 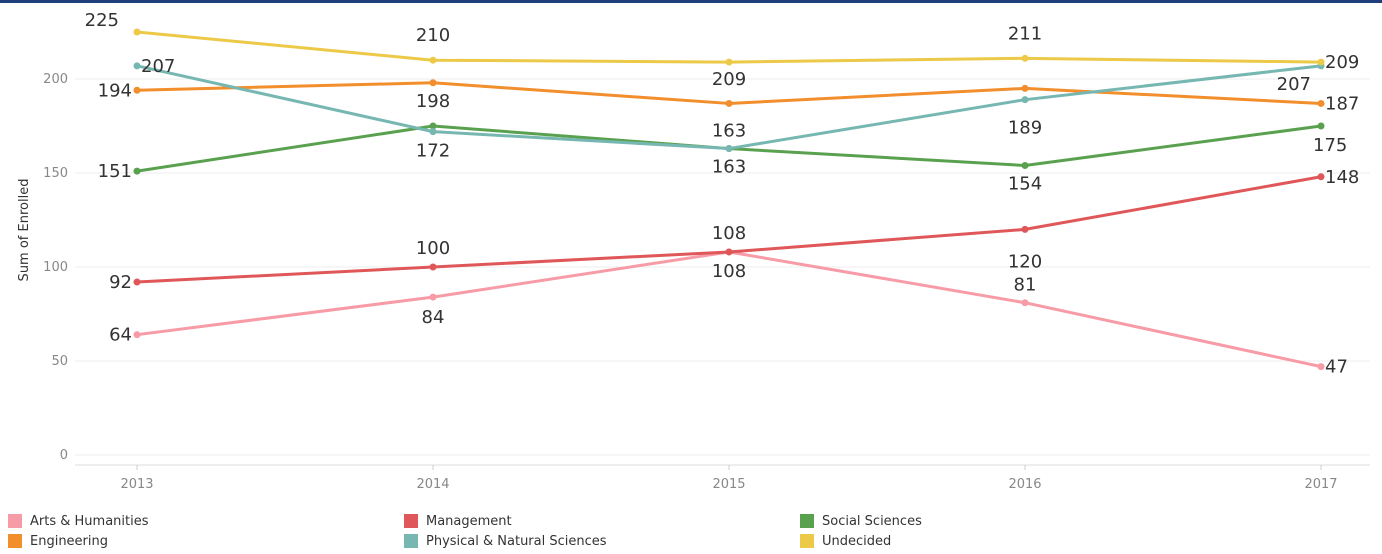 I want to click on data-label: 210, so click(x=433, y=35).